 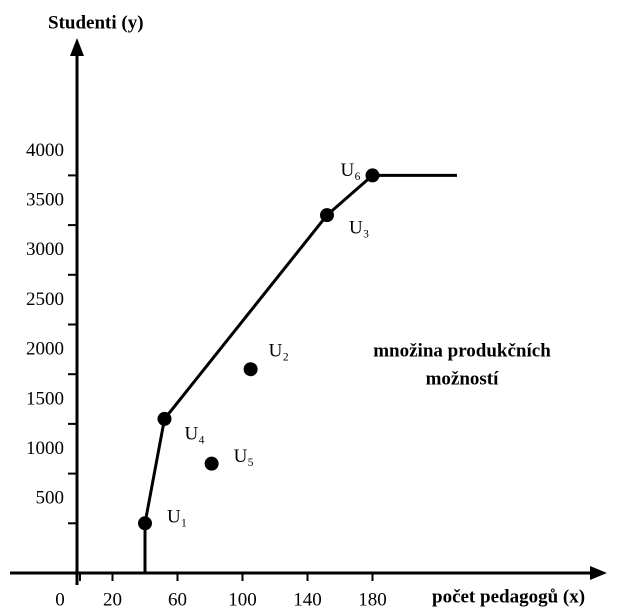 What do you see at coordinates (508, 596) in the screenshot?
I see `x-axis-label: počet pedagogů (x)` at bounding box center [508, 596].